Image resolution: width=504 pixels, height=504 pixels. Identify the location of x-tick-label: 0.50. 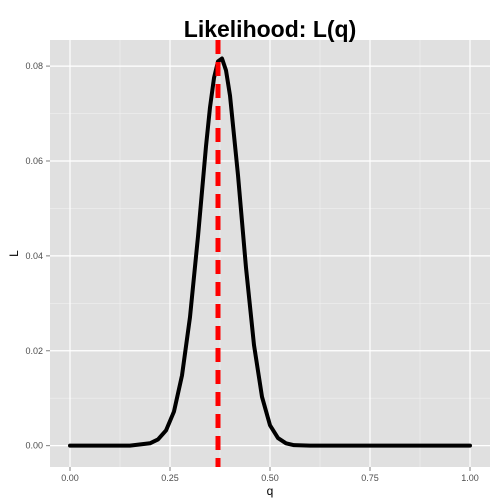
(270, 478).